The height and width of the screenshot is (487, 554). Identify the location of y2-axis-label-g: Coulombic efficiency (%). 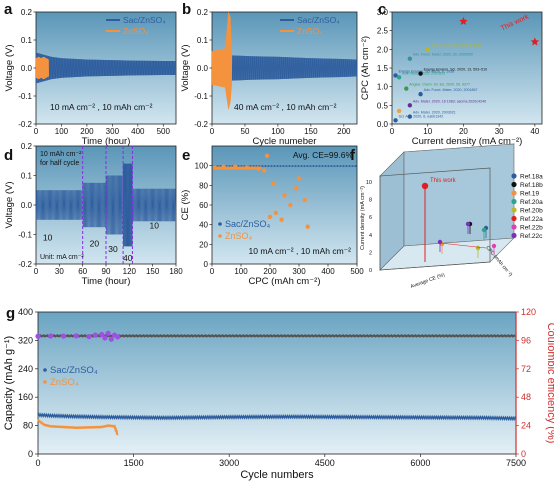
(549, 383).